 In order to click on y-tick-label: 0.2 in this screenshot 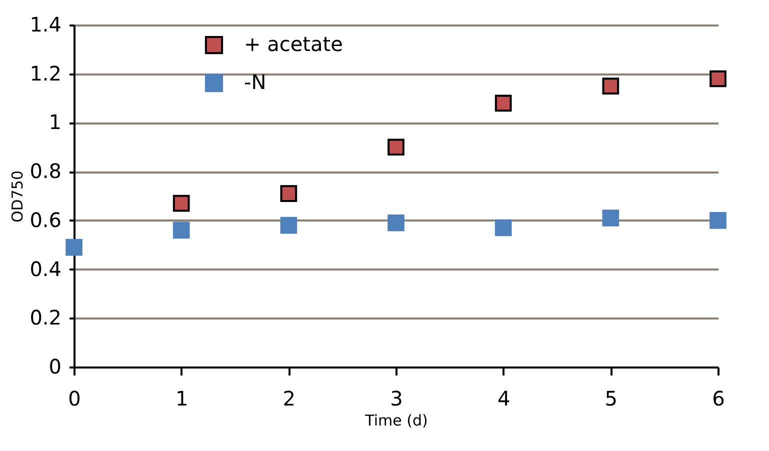, I will do `click(46, 318)`.